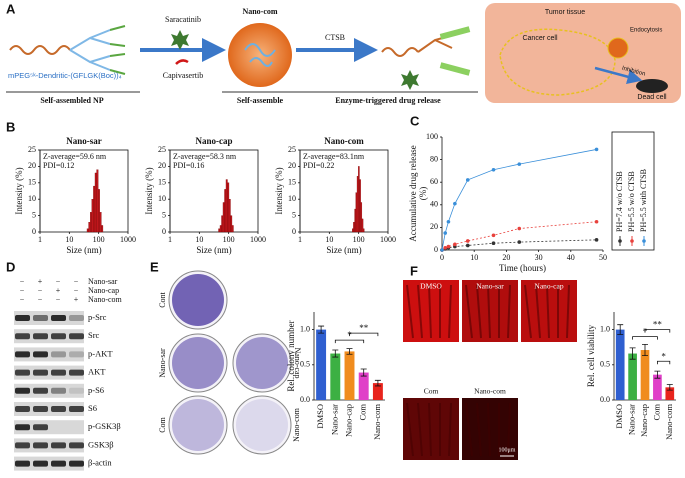 The width and height of the screenshot is (685, 478). What do you see at coordinates (377, 422) in the screenshot?
I see `x-tick-label: Nano-com` at bounding box center [377, 422].